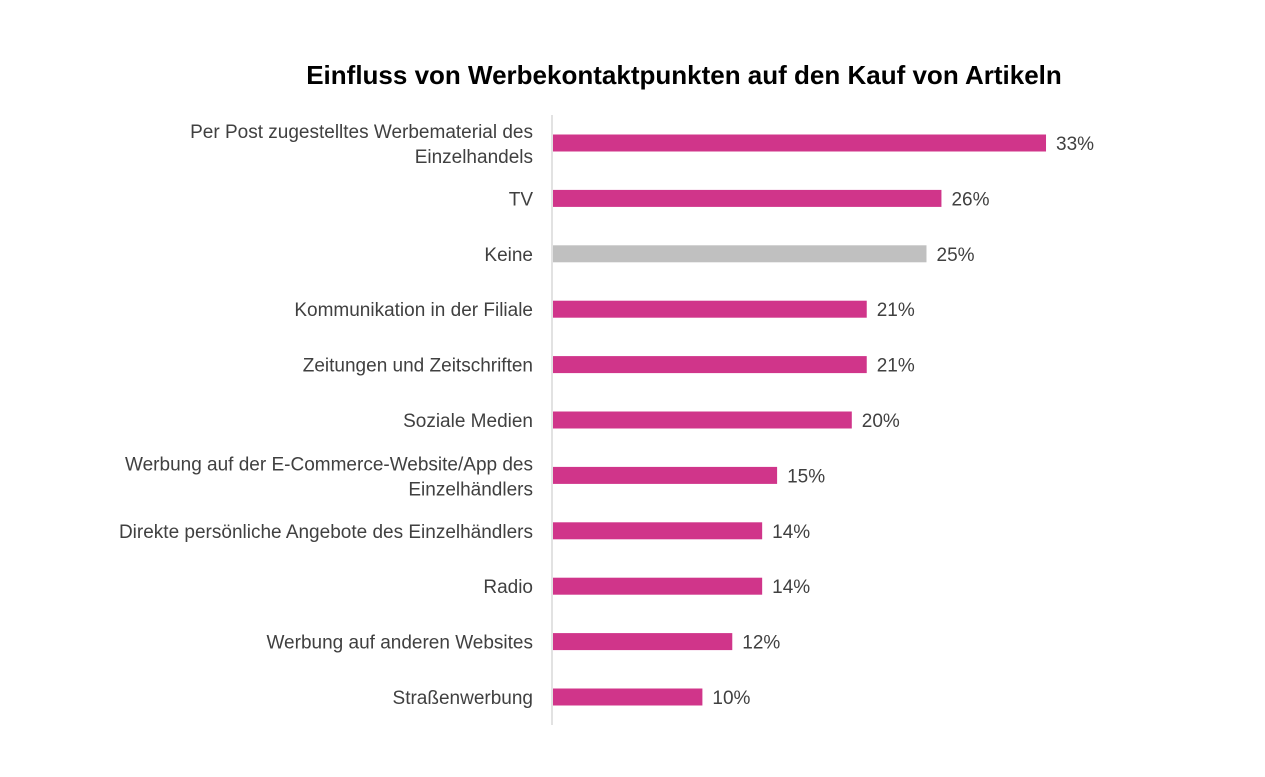 The image size is (1265, 777). I want to click on category-label-line: Zeitungen und Zeitschriften, so click(418, 366).